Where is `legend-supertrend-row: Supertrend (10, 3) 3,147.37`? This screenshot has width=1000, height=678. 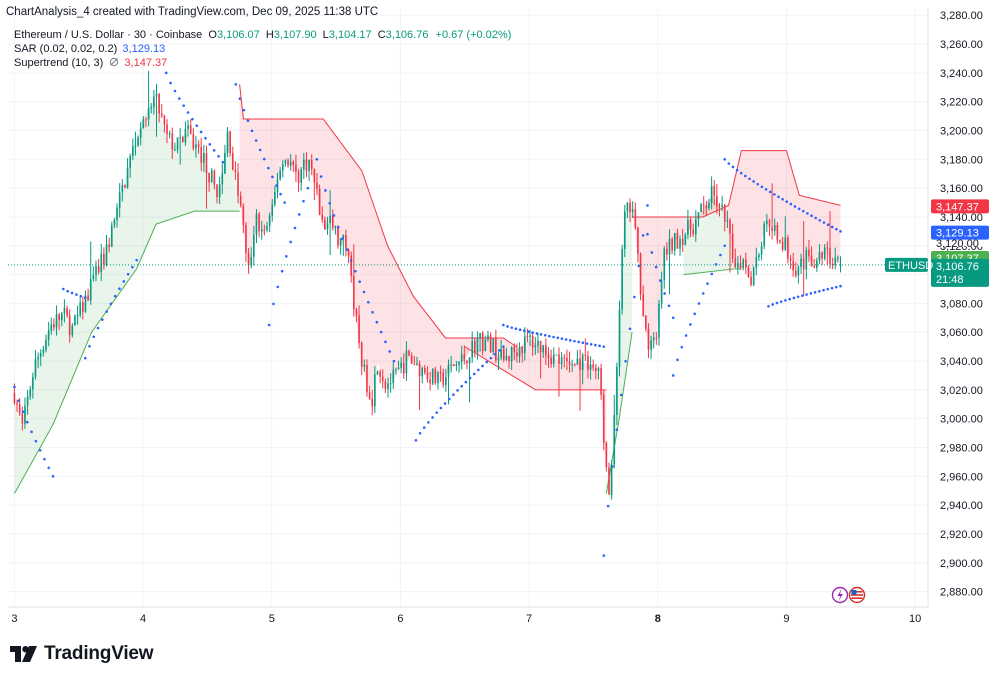 legend-supertrend-row: Supertrend (10, 3) 3,147.37 is located at coordinates (262, 63).